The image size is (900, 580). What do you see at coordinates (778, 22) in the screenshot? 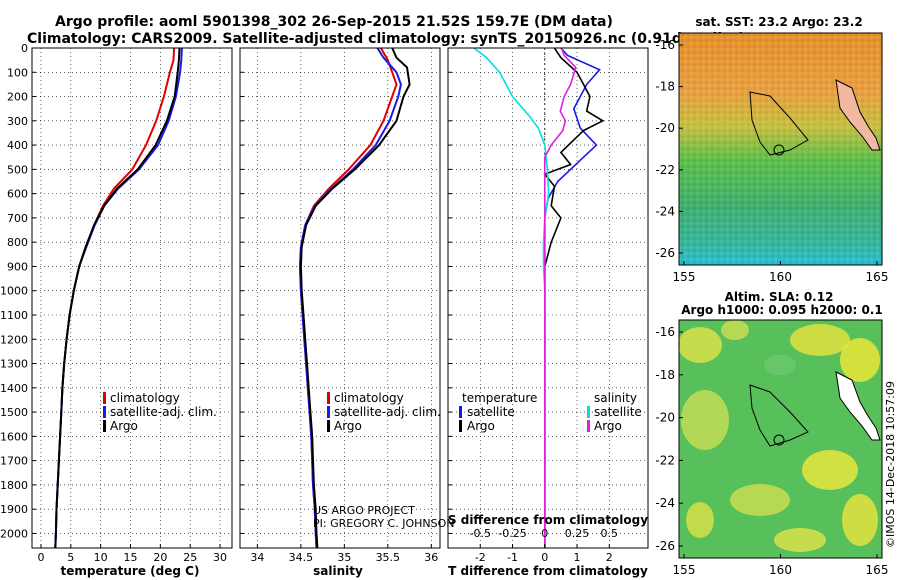
I see `sst-map-title: sat. SST: 23.2 Argo: 23.2` at bounding box center [778, 22].